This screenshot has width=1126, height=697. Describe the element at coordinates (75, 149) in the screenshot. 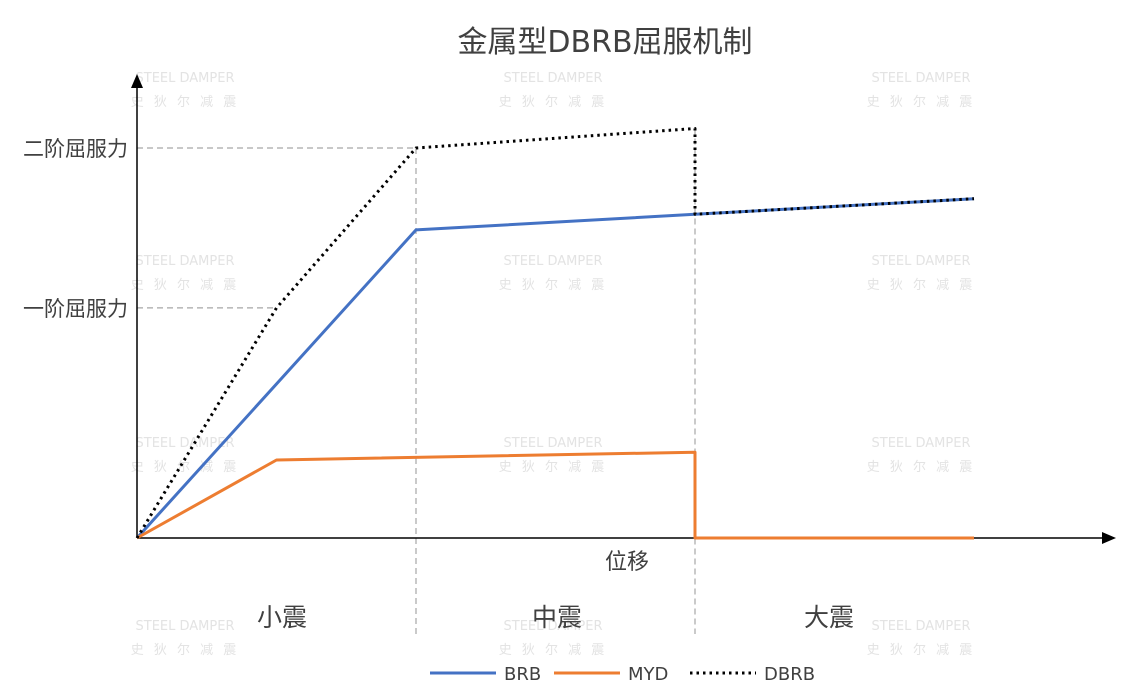

I see `y-tick-label: 二阶屈服力` at that location.